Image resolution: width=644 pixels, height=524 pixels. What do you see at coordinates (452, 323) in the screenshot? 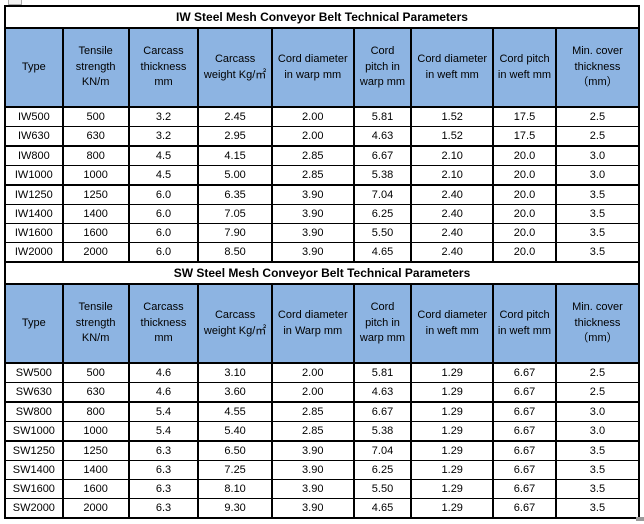
I see `column-header-6: Cord diameter in weft mm` at bounding box center [452, 323].